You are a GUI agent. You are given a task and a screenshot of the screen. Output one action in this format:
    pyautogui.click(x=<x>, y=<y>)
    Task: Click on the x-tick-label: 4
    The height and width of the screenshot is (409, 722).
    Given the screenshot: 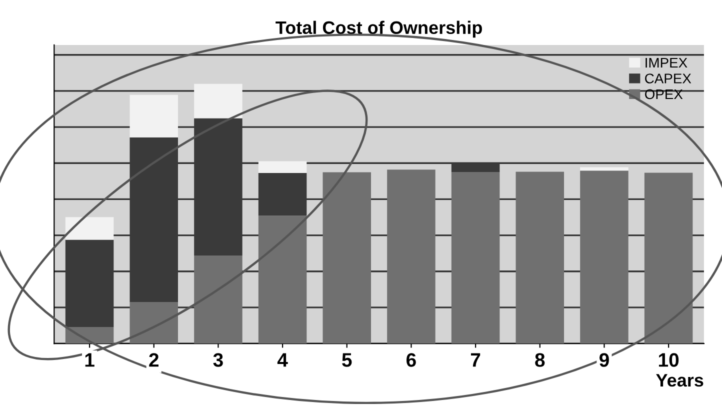 What is the action you would take?
    pyautogui.click(x=282, y=360)
    